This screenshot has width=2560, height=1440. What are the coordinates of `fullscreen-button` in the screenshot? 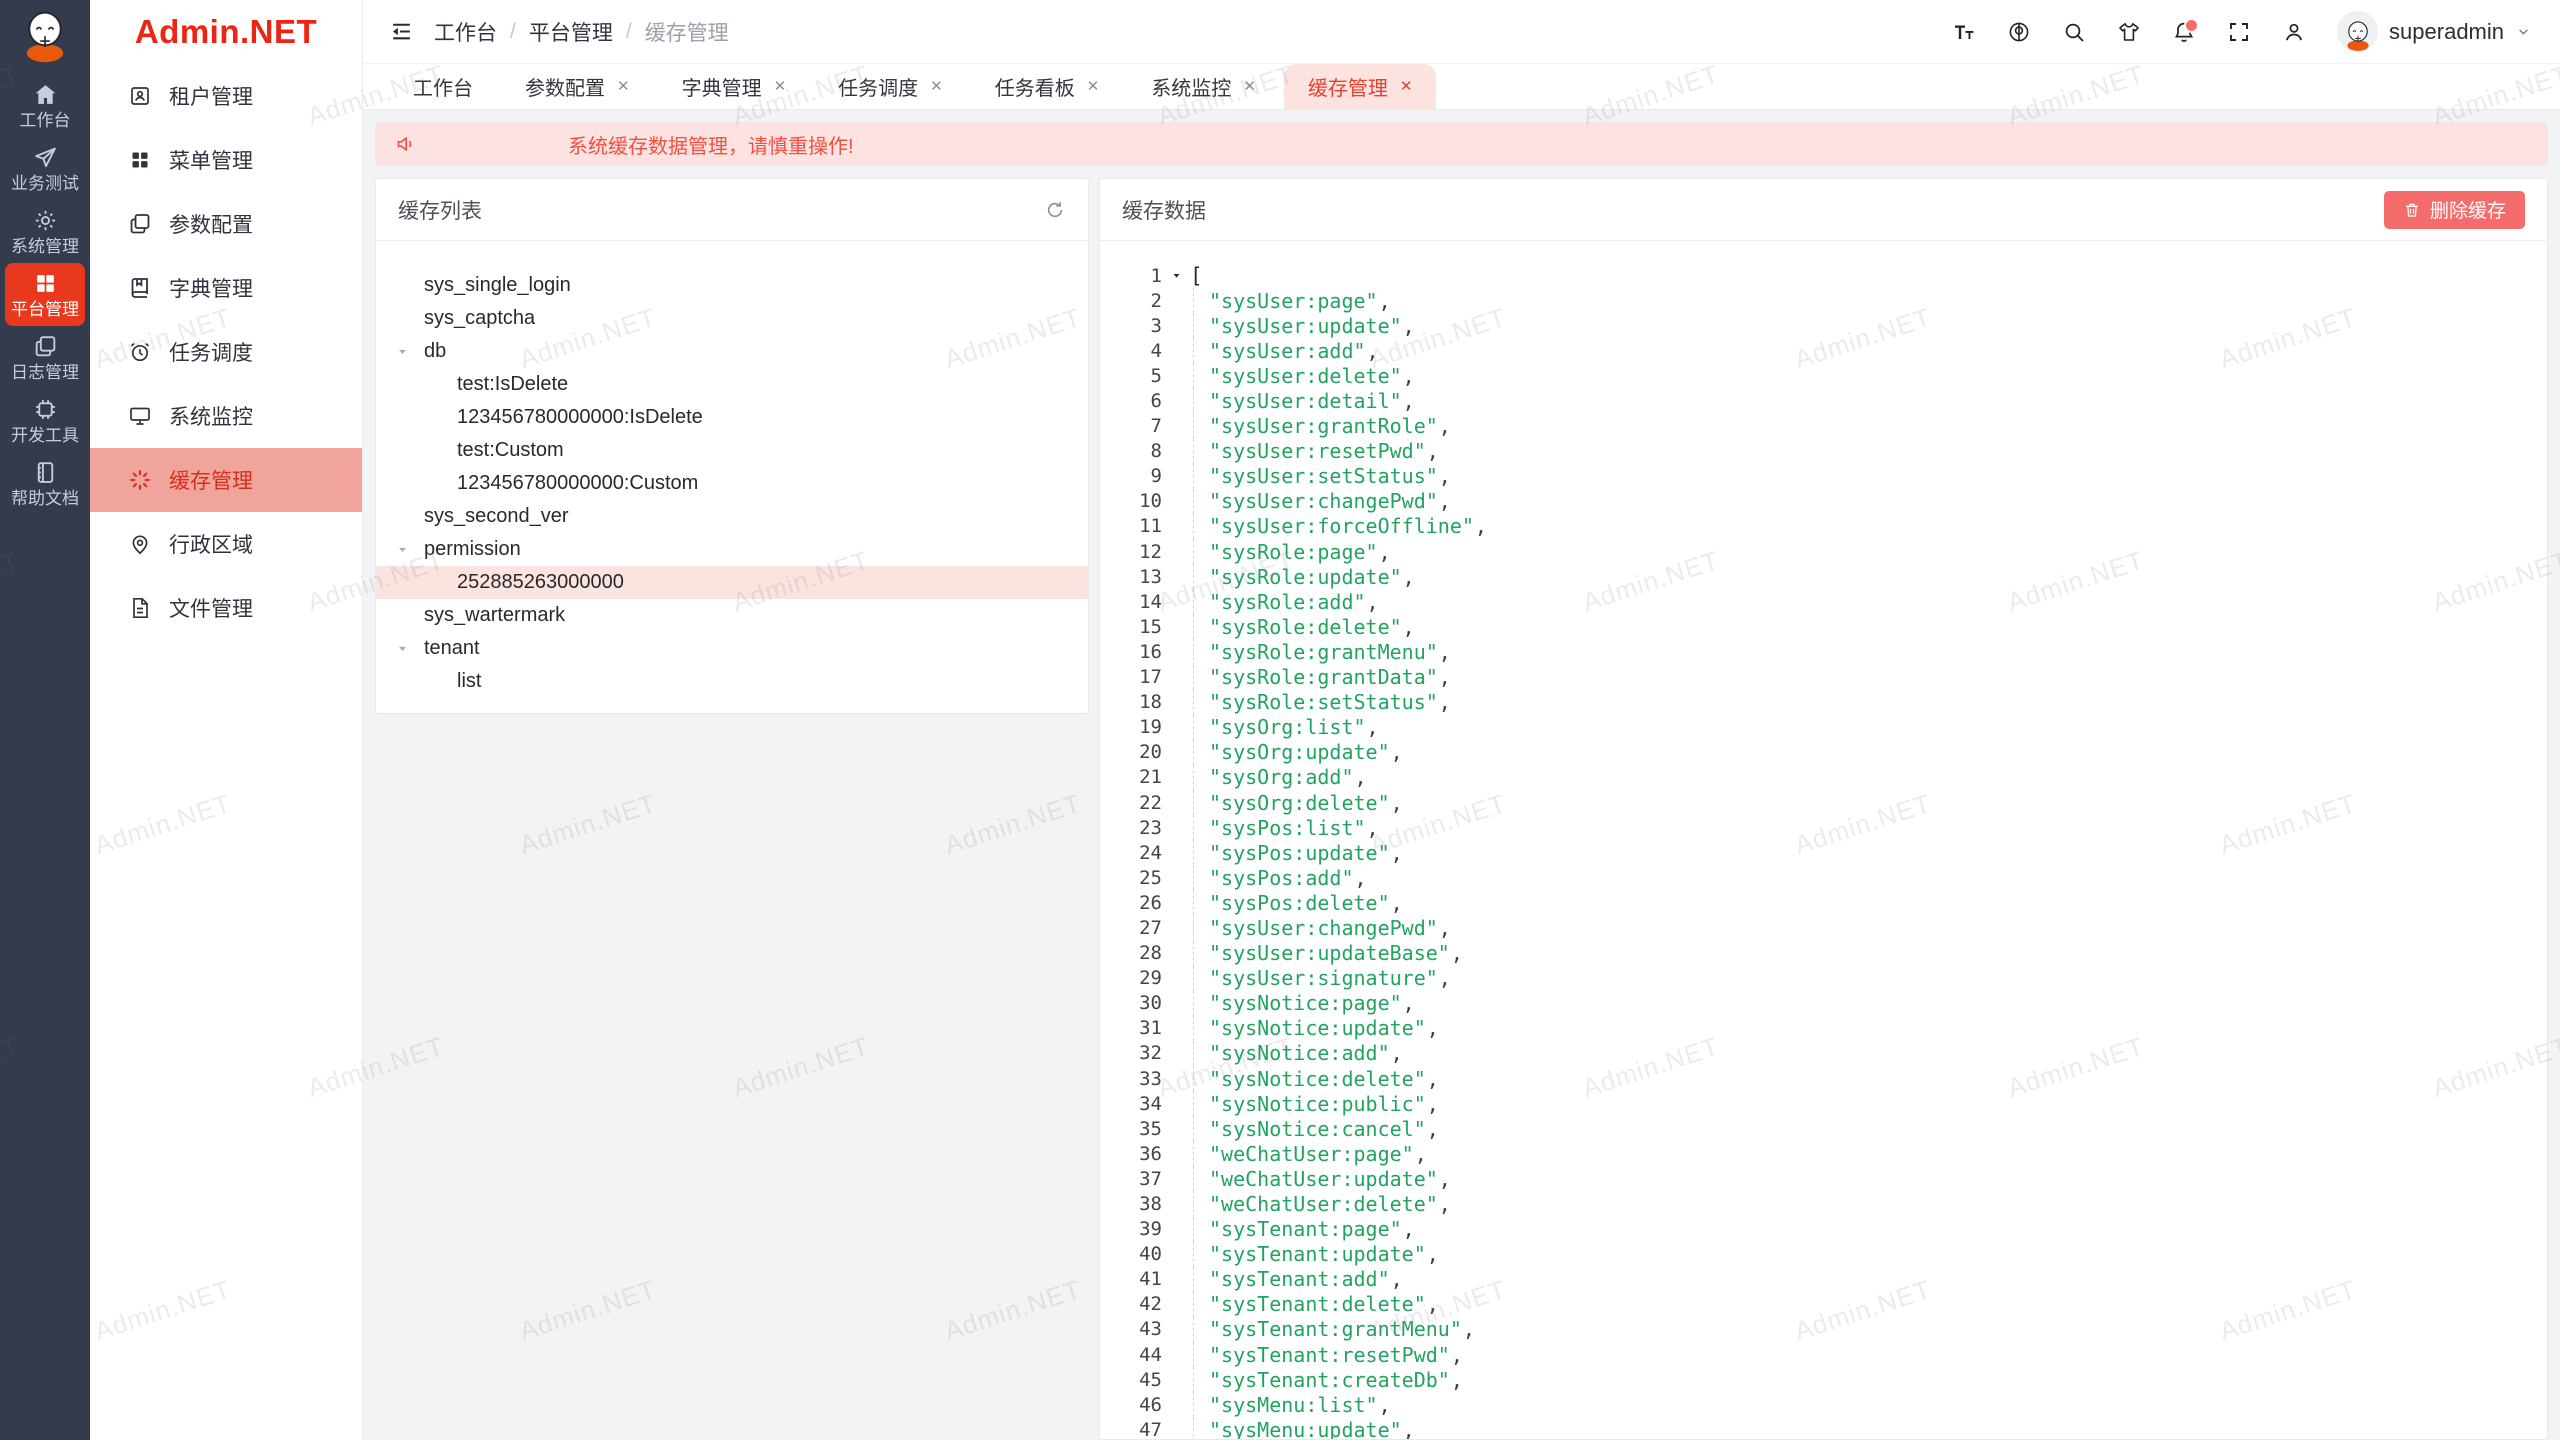 It's located at (2239, 32).